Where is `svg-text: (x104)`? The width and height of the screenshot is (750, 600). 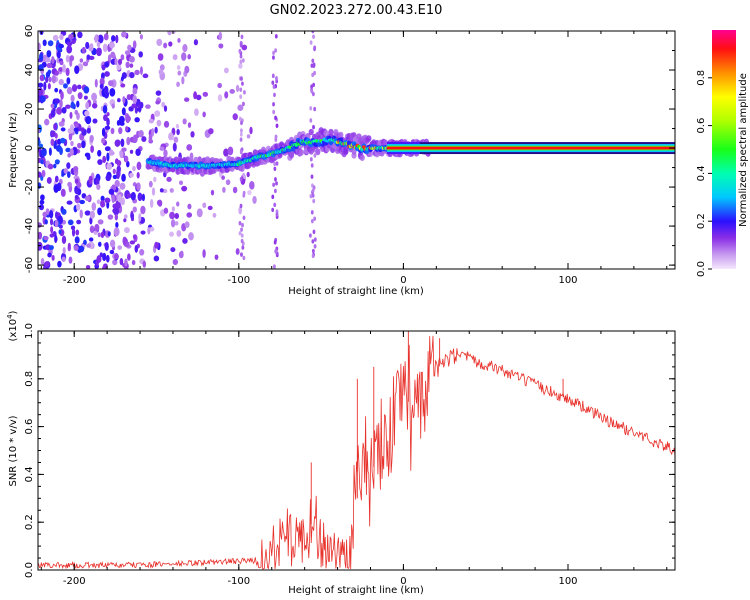
svg-text: (x104) is located at coordinates (12, 325).